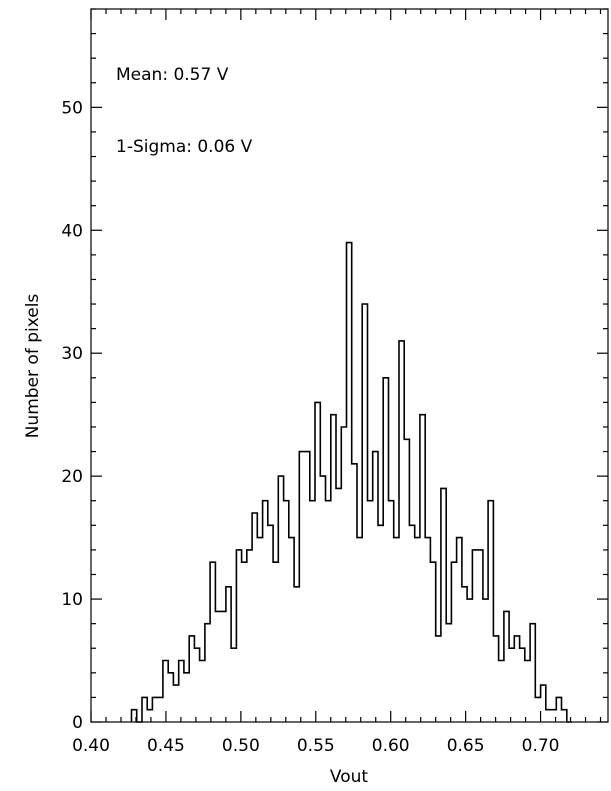 Image resolution: width=611 pixels, height=791 pixels. I want to click on y-tick-labels: 0 10 20 30 40 50, so click(72, 415).